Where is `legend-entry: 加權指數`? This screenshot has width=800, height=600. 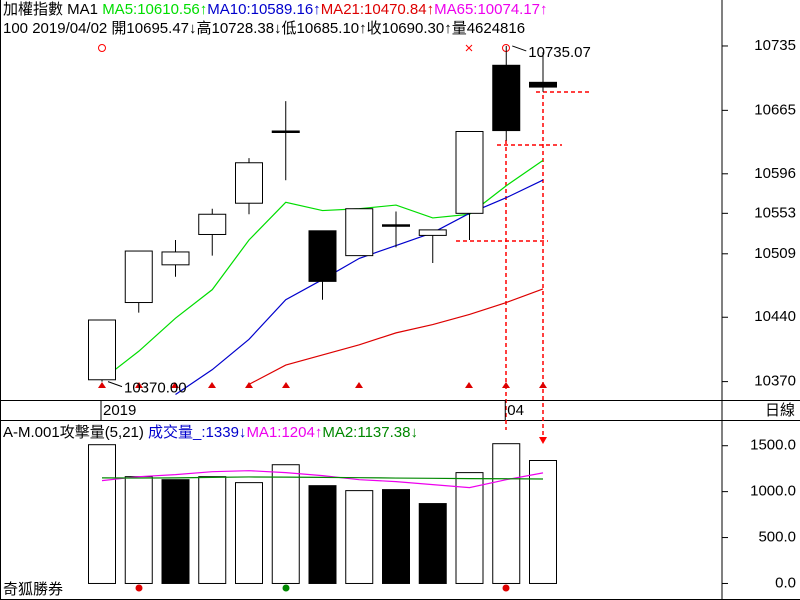 legend-entry: 加權指數 is located at coordinates (35, 9).